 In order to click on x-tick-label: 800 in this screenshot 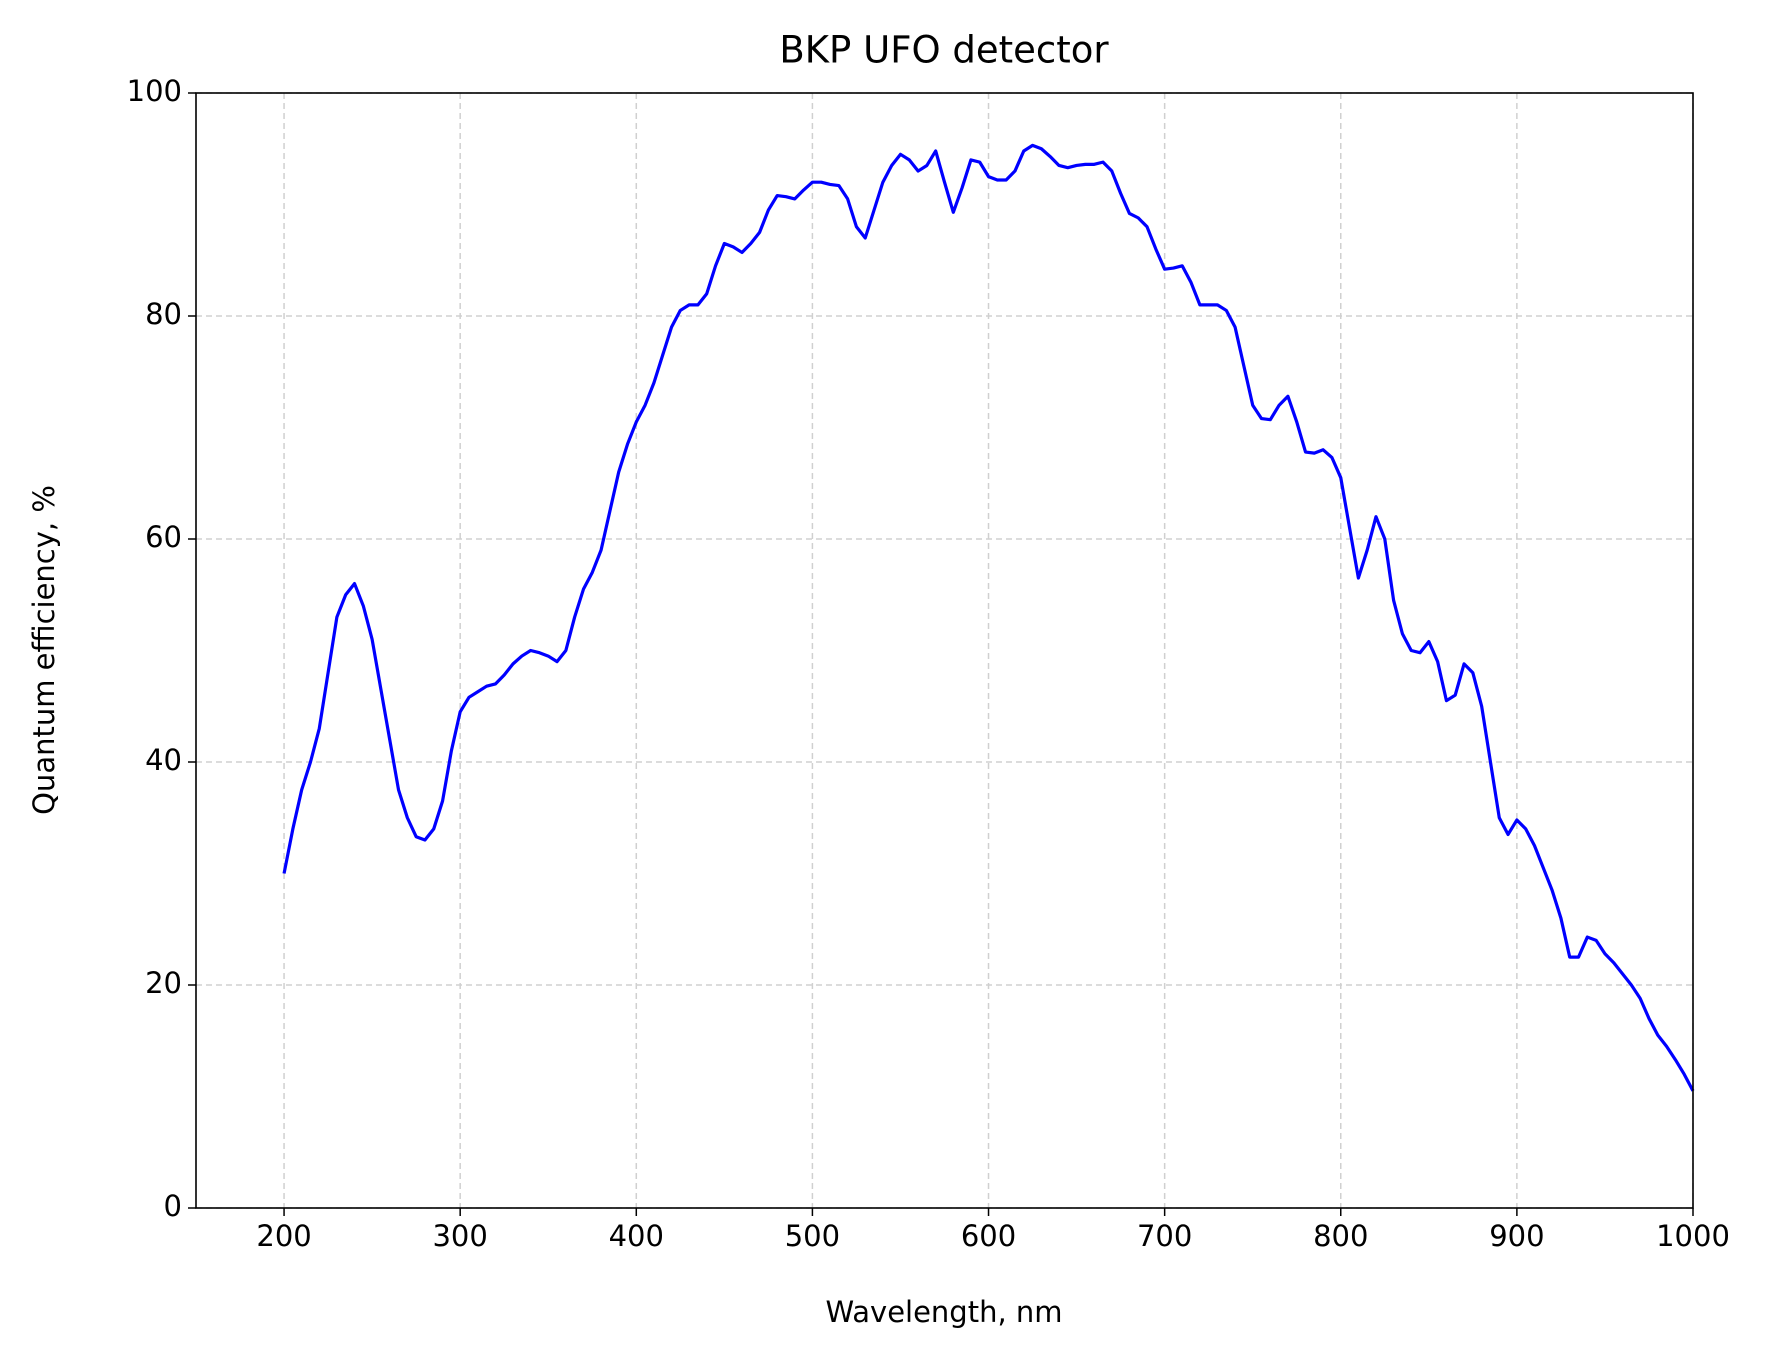, I will do `click(1340, 1236)`.